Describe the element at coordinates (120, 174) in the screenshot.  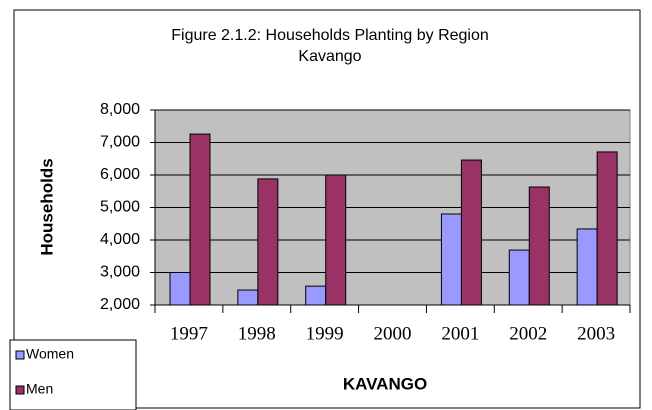
I see `y-tick-label: 6,000` at that location.